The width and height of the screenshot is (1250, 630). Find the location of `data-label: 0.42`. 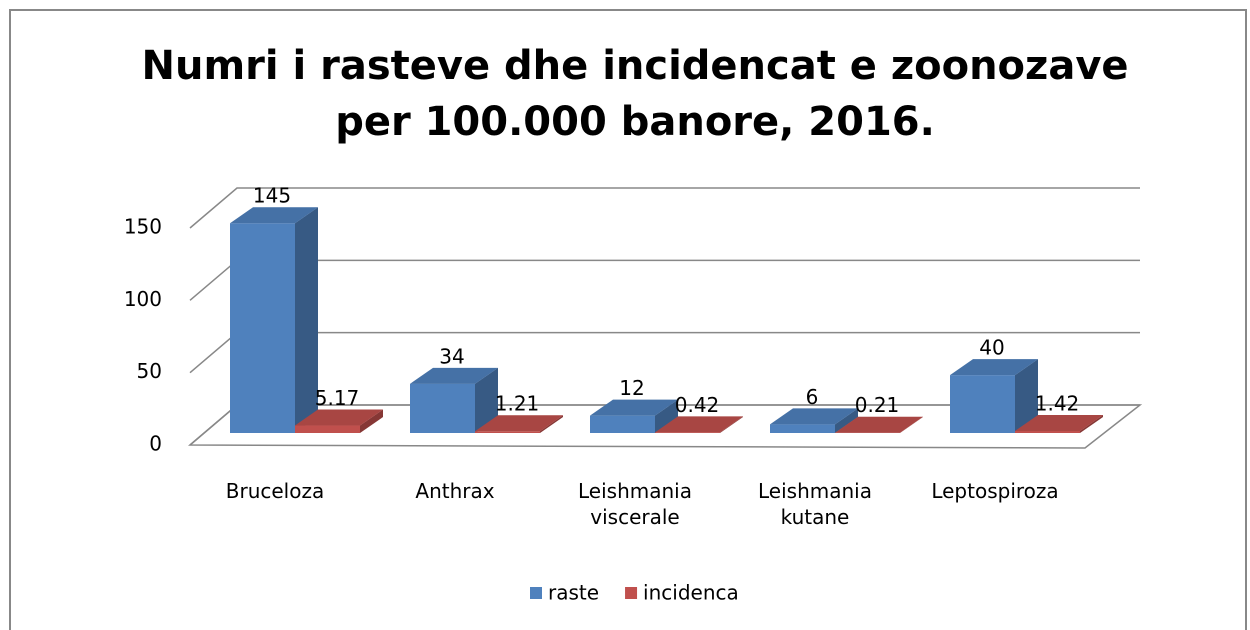

data-label: 0.42 is located at coordinates (697, 405).